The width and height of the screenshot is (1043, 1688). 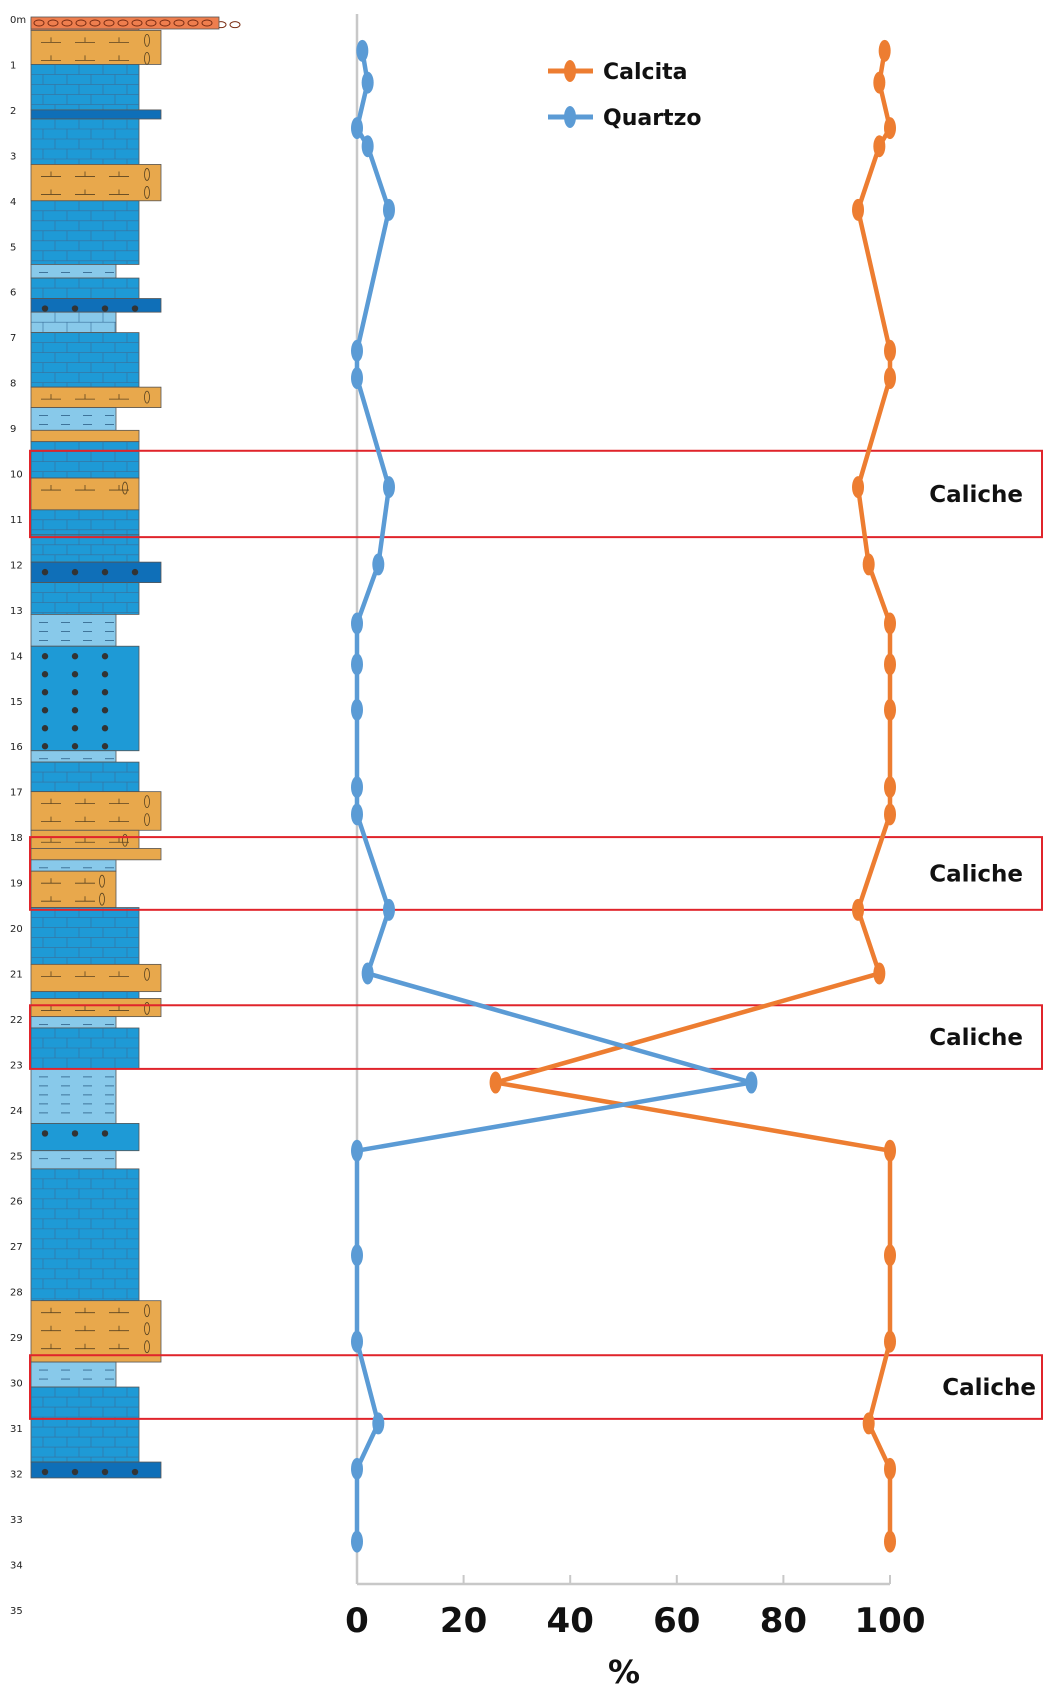 What do you see at coordinates (652, 118) in the screenshot?
I see `legend-label: Quartzo` at bounding box center [652, 118].